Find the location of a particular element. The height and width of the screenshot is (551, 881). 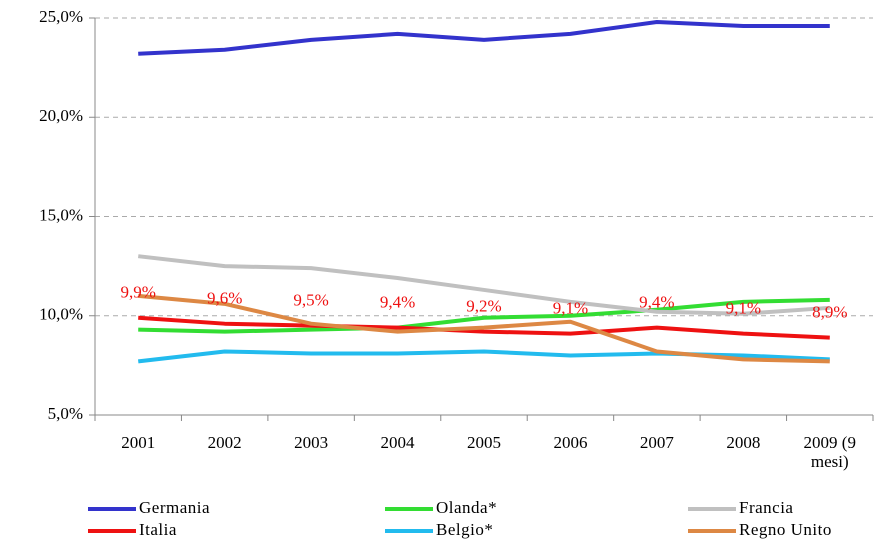

x-tick-label: 2008 is located at coordinates (743, 442).